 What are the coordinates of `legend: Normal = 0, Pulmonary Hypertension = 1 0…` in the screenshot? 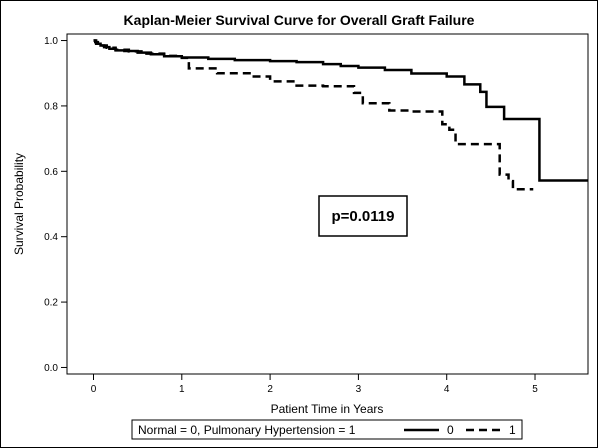 It's located at (327, 429).